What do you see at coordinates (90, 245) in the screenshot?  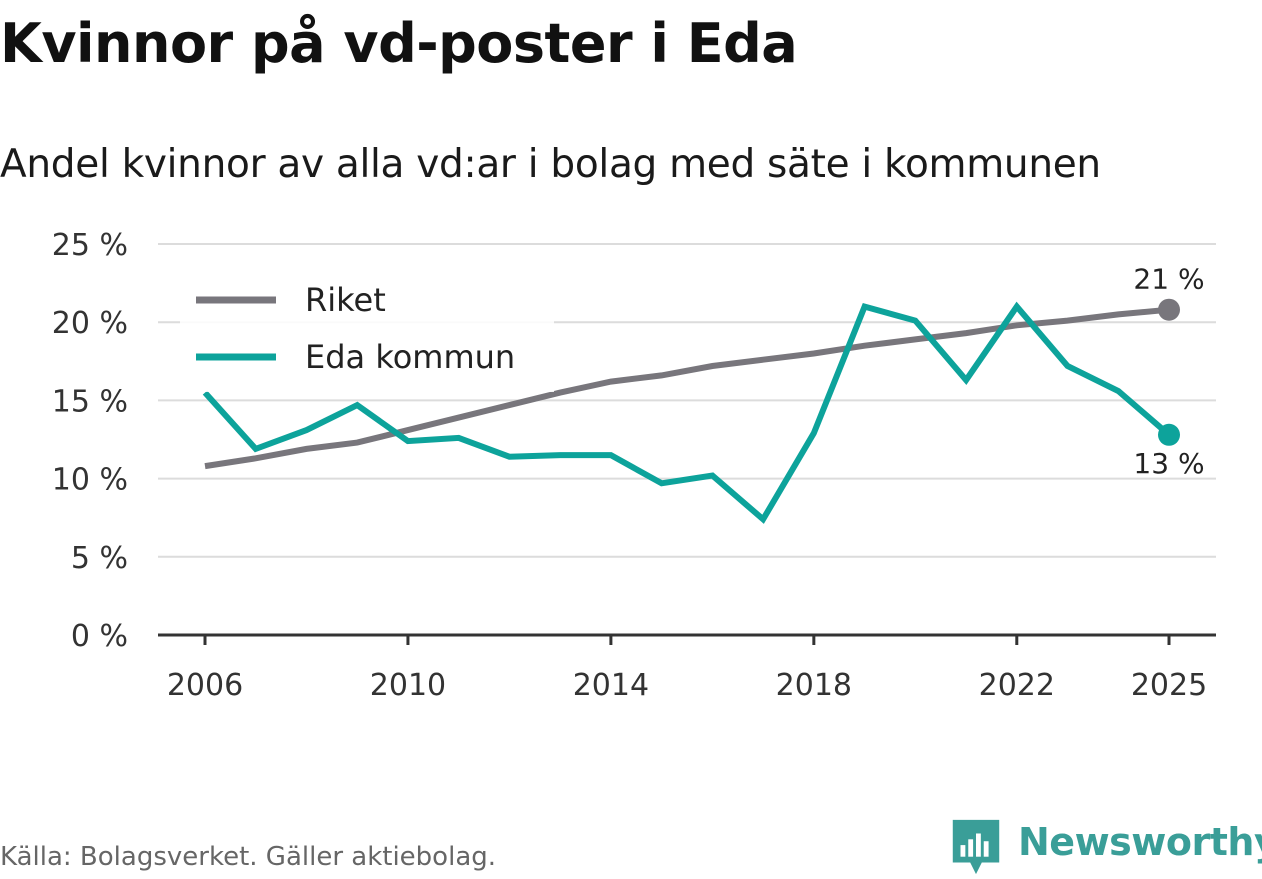 I see `y-tick-label: 25 %` at bounding box center [90, 245].